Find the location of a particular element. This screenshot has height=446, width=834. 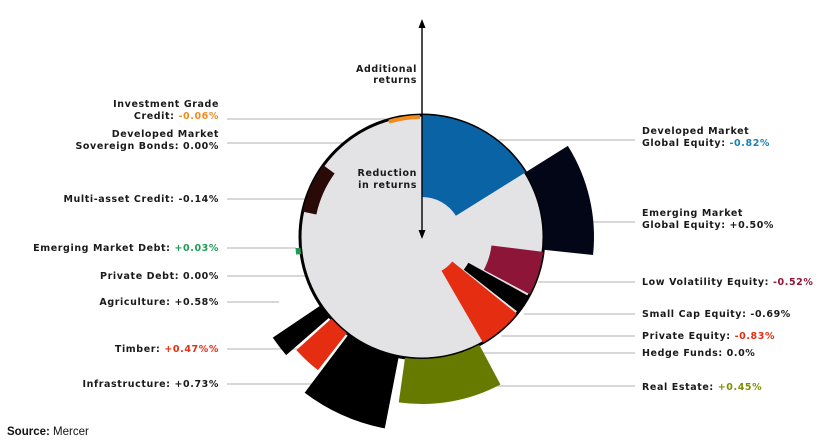

value-hedge-funds: 0.0% is located at coordinates (741, 353).